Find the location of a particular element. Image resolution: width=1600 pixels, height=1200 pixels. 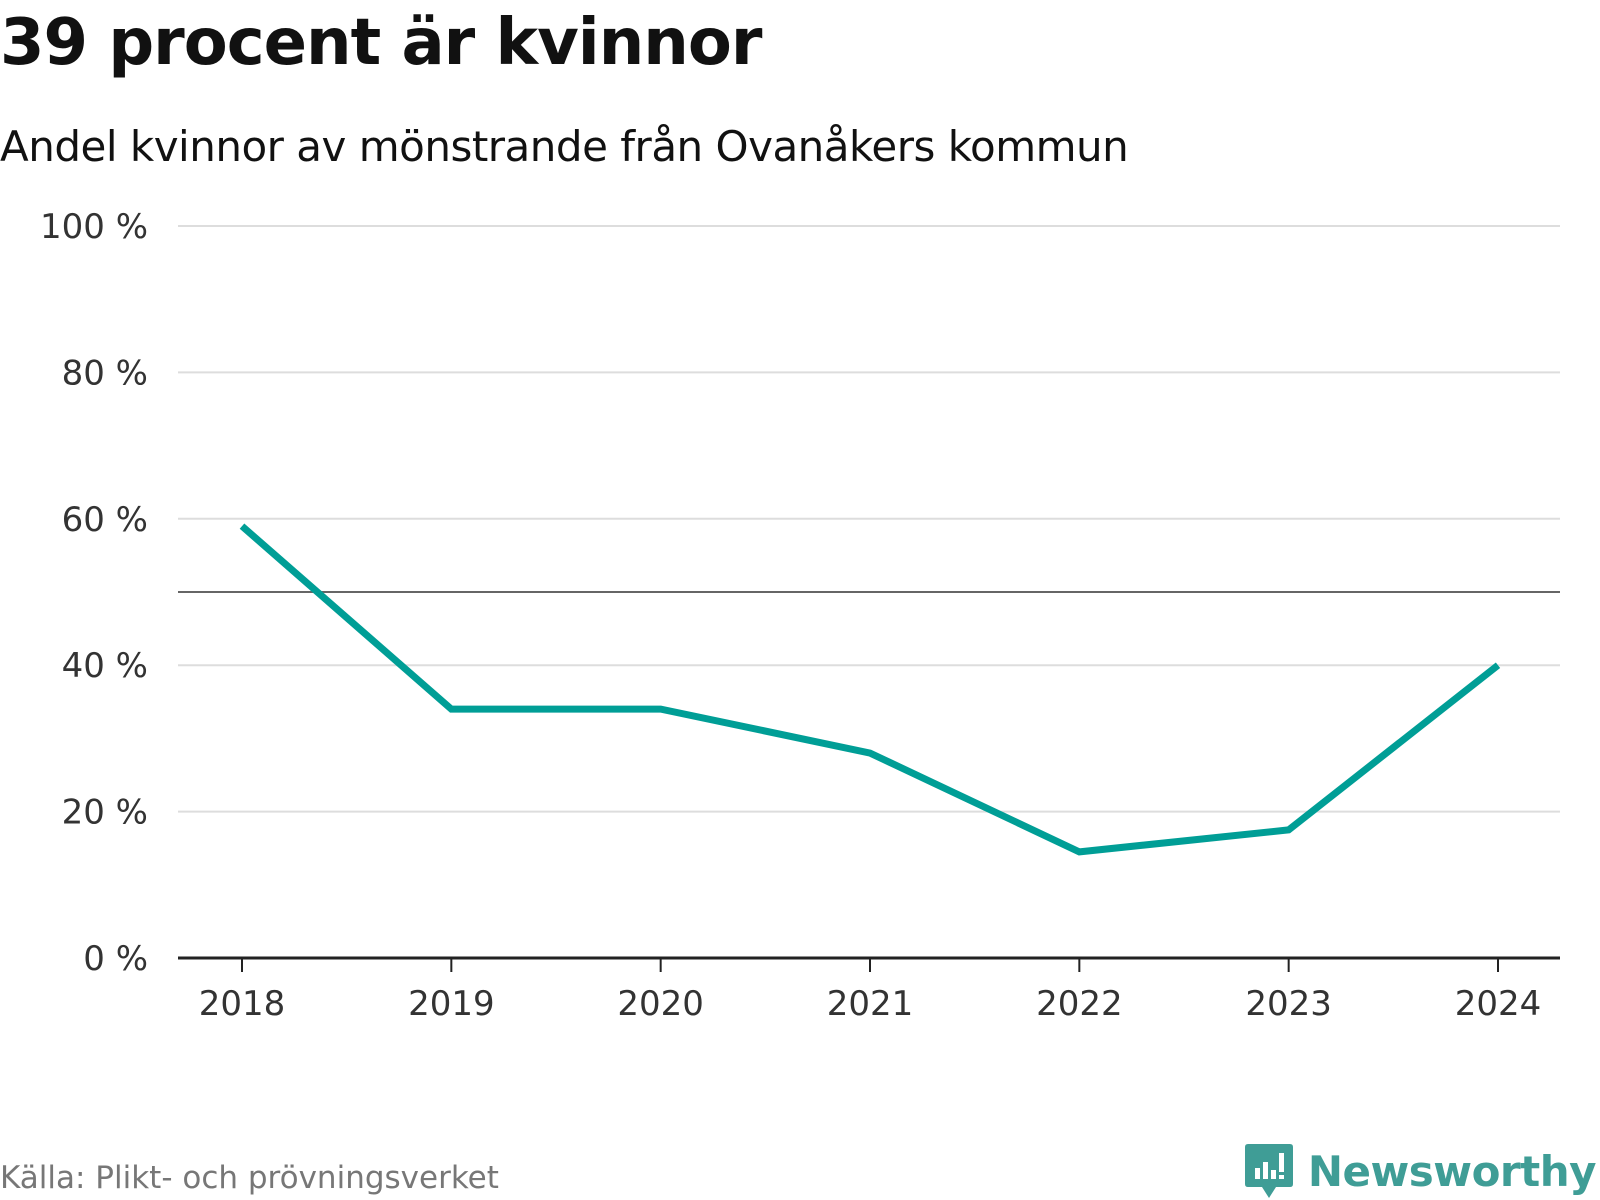

y-tick-label: 100 % is located at coordinates (94, 227).